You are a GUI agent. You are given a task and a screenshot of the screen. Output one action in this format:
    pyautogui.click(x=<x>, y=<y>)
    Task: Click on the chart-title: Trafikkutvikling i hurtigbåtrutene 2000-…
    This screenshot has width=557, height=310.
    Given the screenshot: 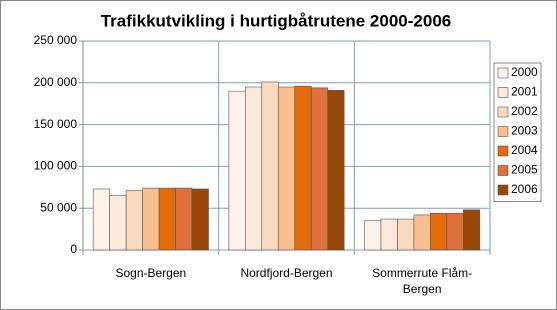 What is the action you would take?
    pyautogui.click(x=276, y=20)
    